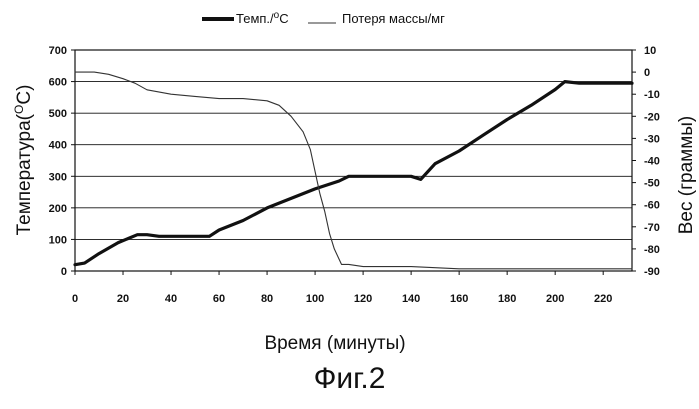 This screenshot has height=409, width=699. Describe the element at coordinates (349, 379) in the screenshot. I see `figure-caption: Фиг.2` at that location.